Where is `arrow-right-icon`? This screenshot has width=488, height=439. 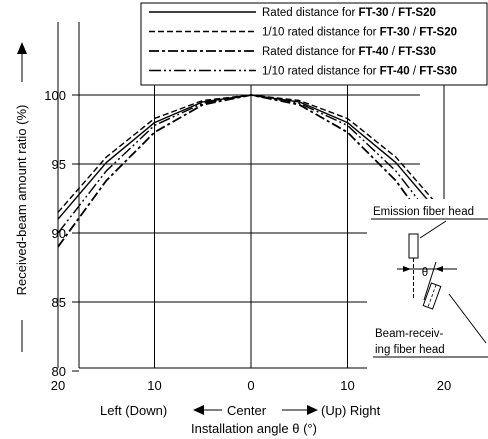
arrow-right-icon is located at coordinates (312, 410).